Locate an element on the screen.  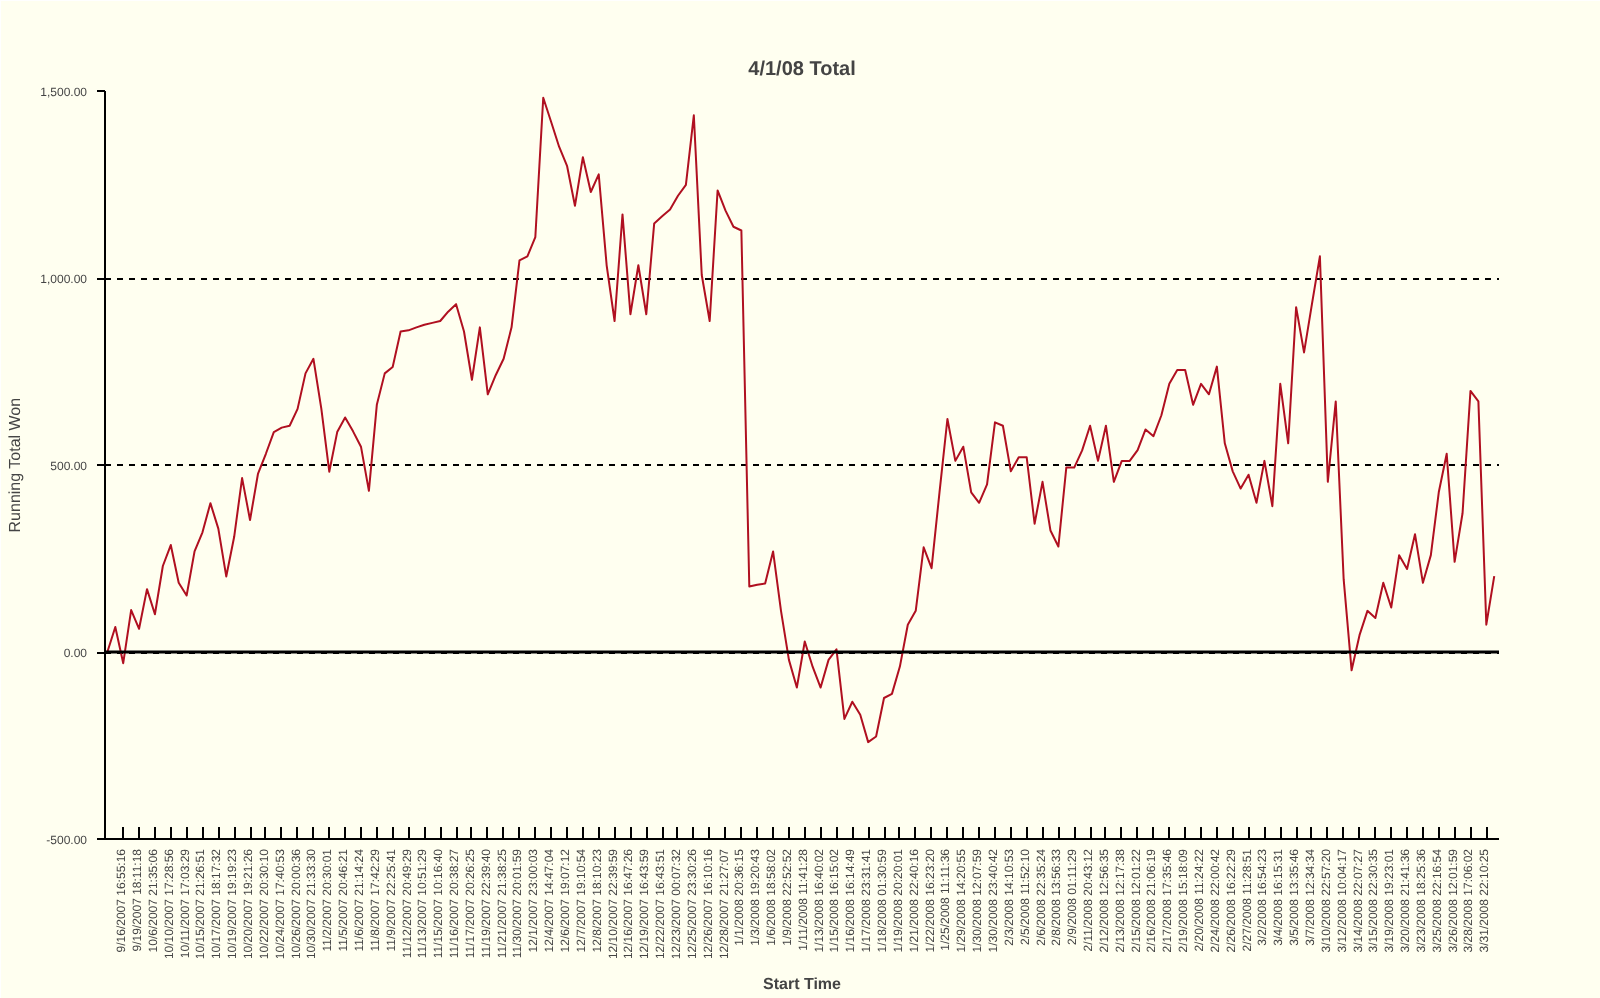
y-axis-title: Running Total Won is located at coordinates (15, 465).